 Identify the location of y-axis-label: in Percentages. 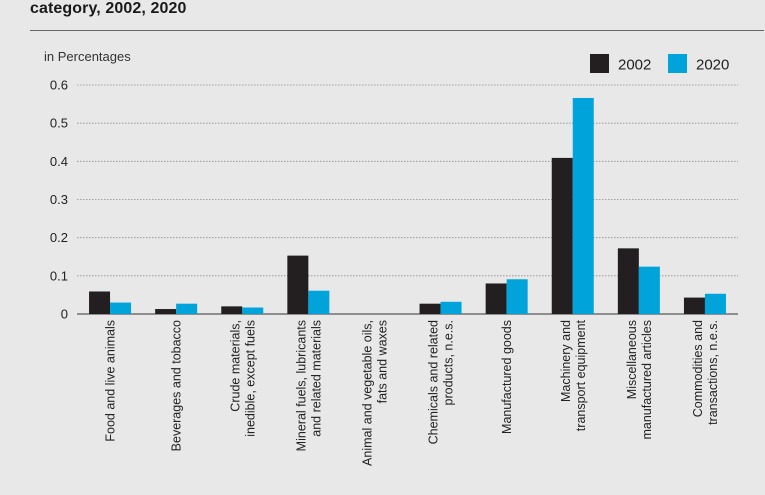
(87, 56).